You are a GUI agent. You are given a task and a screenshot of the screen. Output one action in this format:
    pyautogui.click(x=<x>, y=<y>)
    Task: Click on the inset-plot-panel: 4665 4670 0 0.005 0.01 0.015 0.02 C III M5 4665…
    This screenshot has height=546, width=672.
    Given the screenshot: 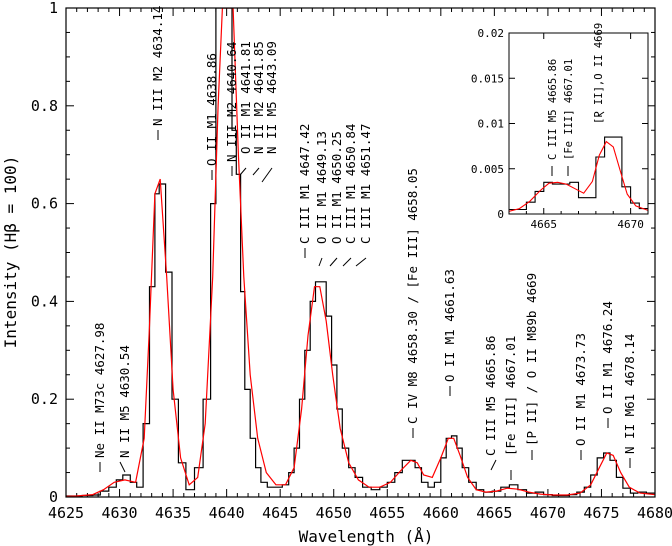 What is the action you would take?
    pyautogui.click(x=560, y=127)
    